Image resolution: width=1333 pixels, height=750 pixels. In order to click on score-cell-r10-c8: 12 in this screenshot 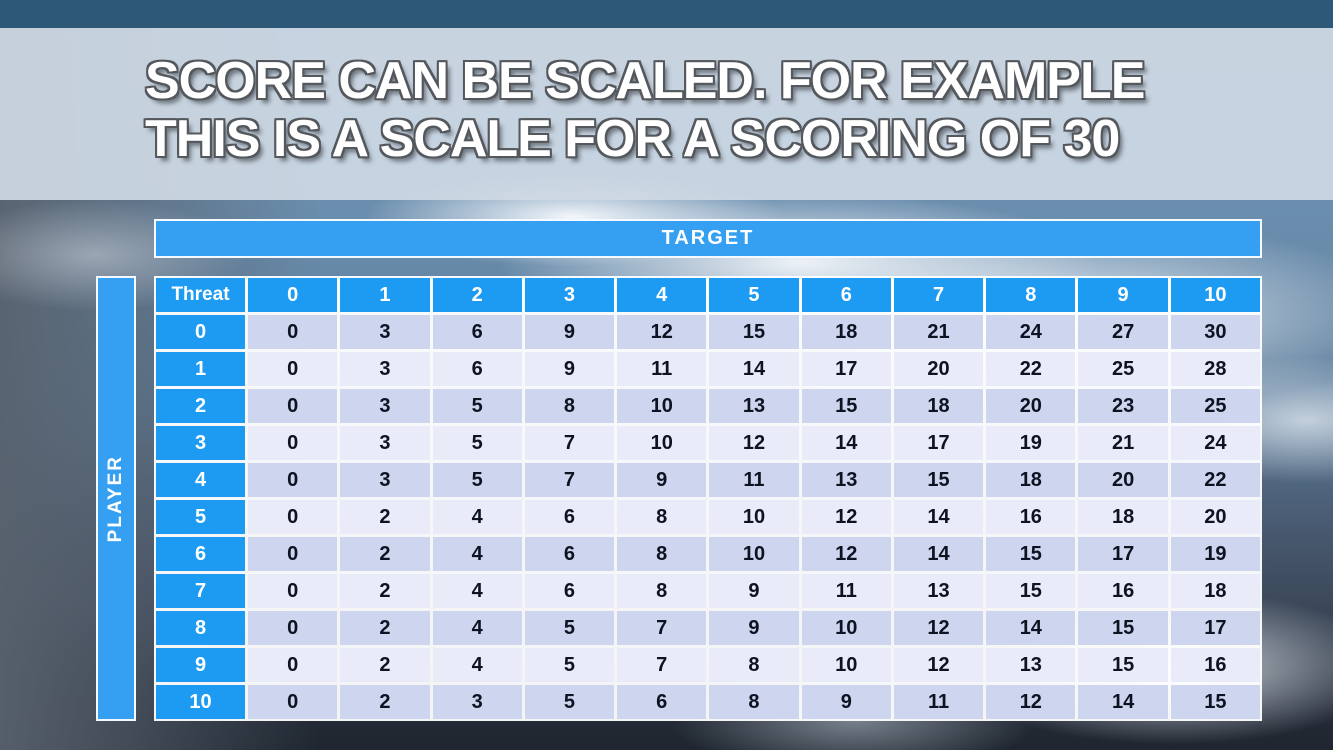, I will do `click(1031, 702)`.